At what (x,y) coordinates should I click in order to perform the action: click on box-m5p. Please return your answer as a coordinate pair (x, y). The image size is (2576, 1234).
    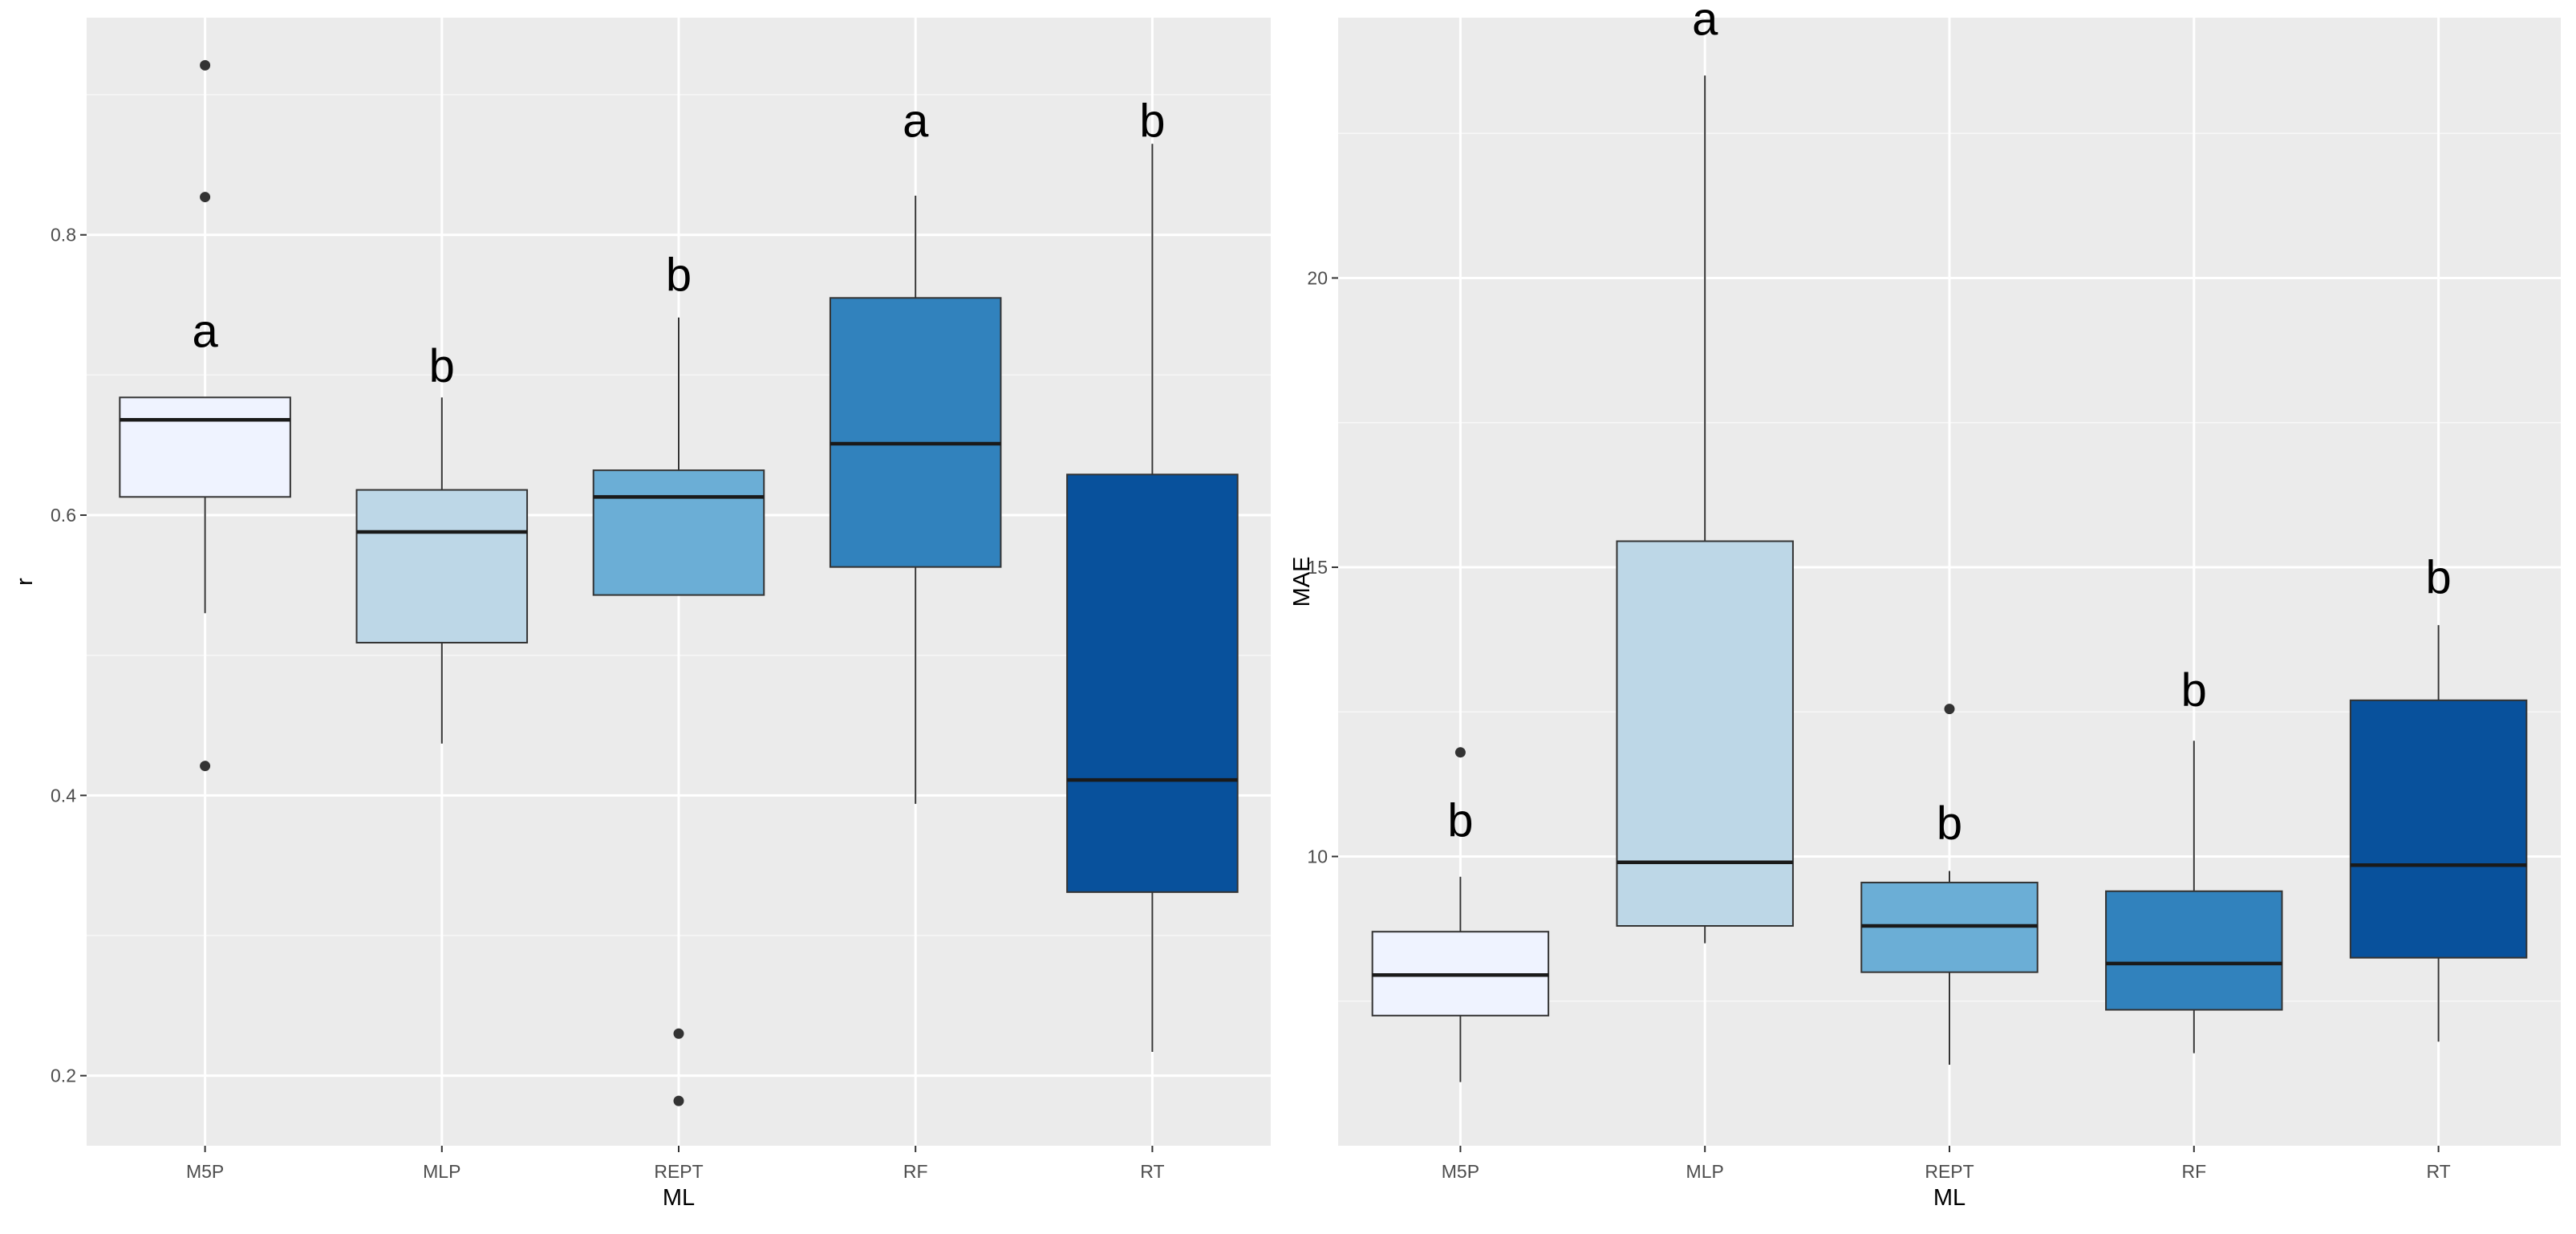
    Looking at the image, I should click on (205, 447).